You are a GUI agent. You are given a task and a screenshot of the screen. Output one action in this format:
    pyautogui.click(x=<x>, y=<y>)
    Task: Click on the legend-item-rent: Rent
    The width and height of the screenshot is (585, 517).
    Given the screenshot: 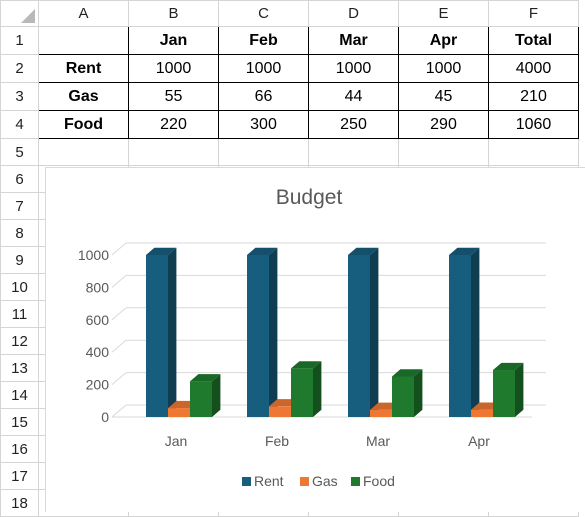 What is the action you would take?
    pyautogui.click(x=263, y=481)
    